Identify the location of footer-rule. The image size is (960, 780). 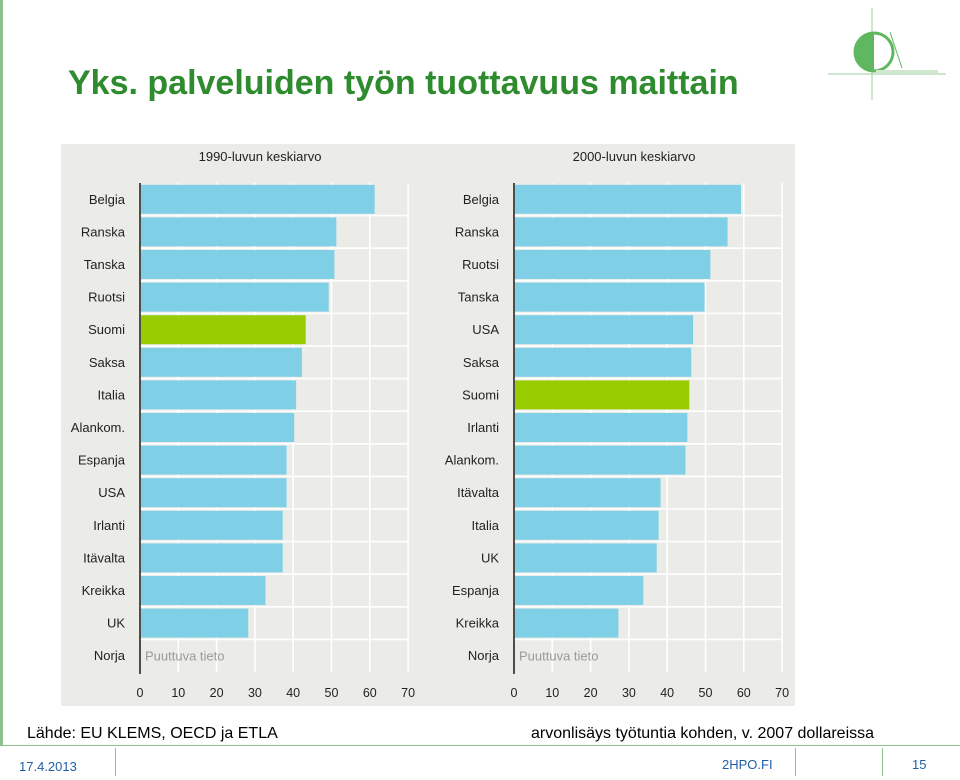
(480, 745).